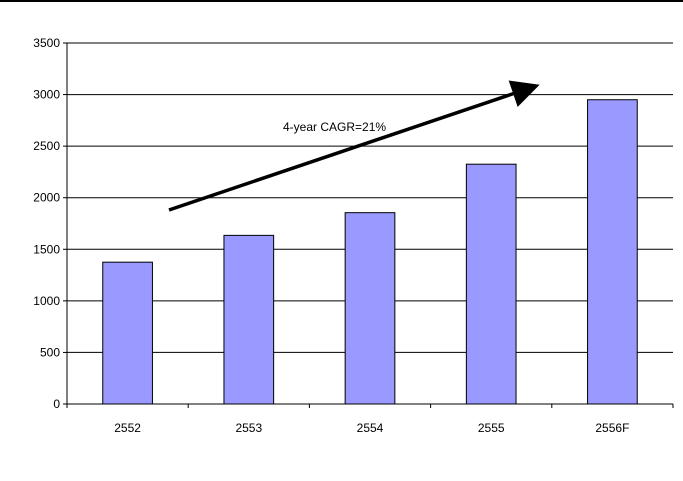  Describe the element at coordinates (248, 428) in the screenshot. I see `x-tick-label: 2553` at that location.